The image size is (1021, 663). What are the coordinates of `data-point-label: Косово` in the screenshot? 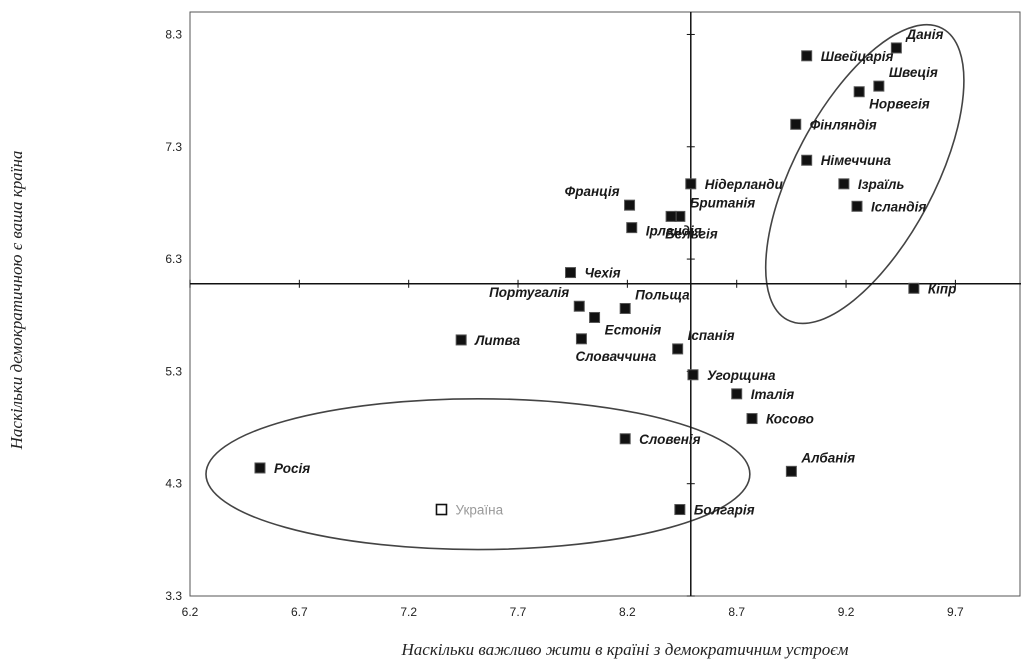 It's located at (790, 419).